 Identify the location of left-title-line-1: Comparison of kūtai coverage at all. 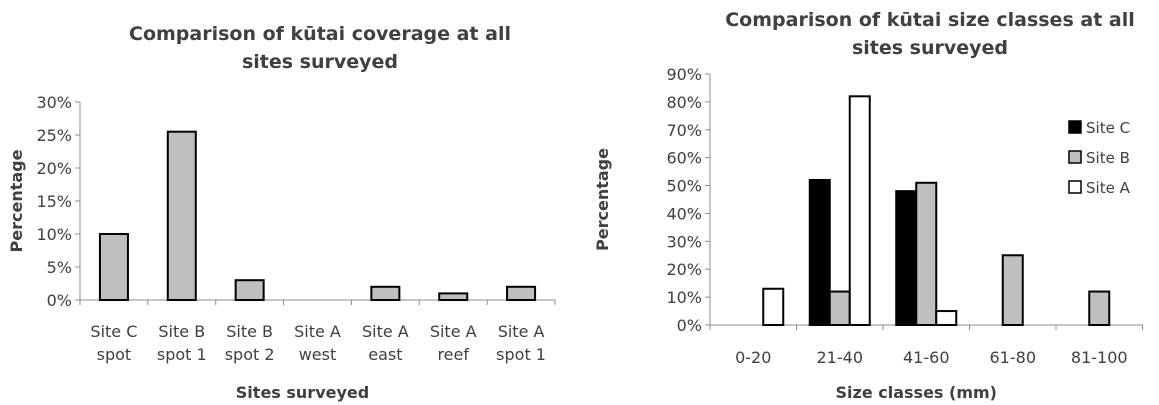
(320, 34).